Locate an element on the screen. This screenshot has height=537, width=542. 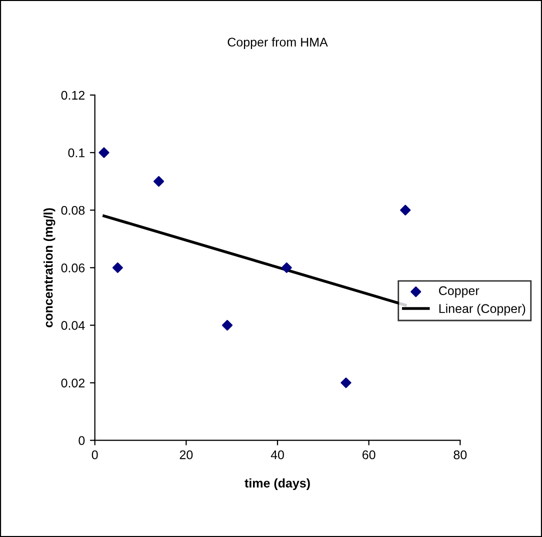
x-tick-label: 60 is located at coordinates (369, 455).